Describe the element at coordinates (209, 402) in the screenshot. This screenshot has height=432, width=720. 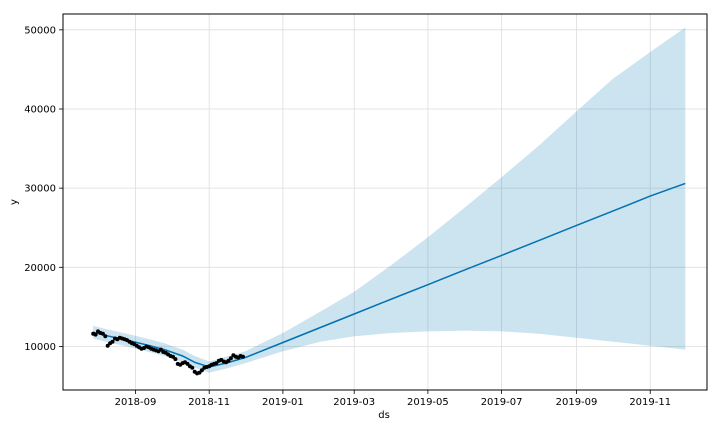
I see `x-tick-label: 2018-11` at that location.